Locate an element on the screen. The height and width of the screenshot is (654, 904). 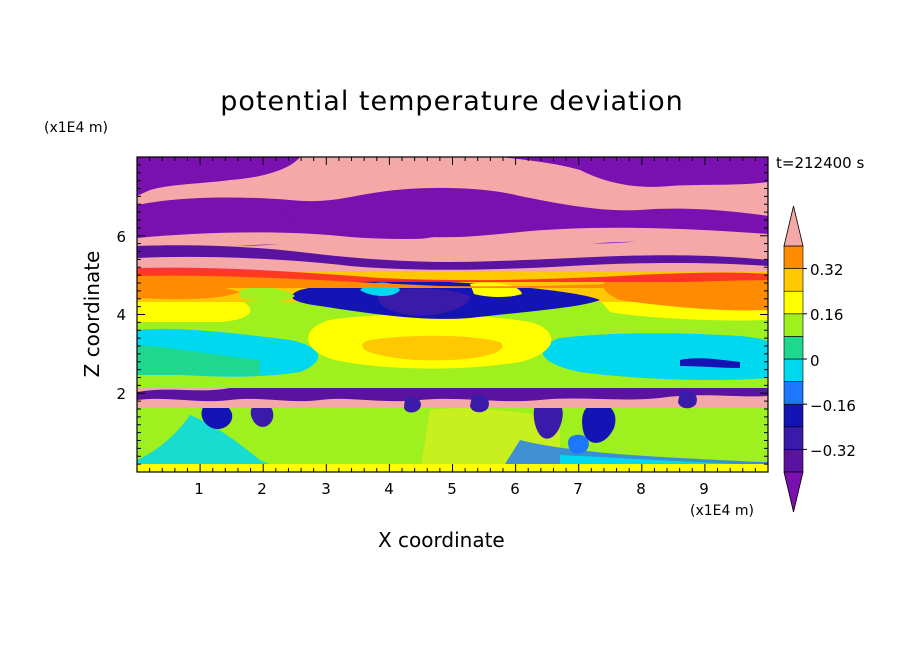
x-tick-label: 6 is located at coordinates (515, 489).